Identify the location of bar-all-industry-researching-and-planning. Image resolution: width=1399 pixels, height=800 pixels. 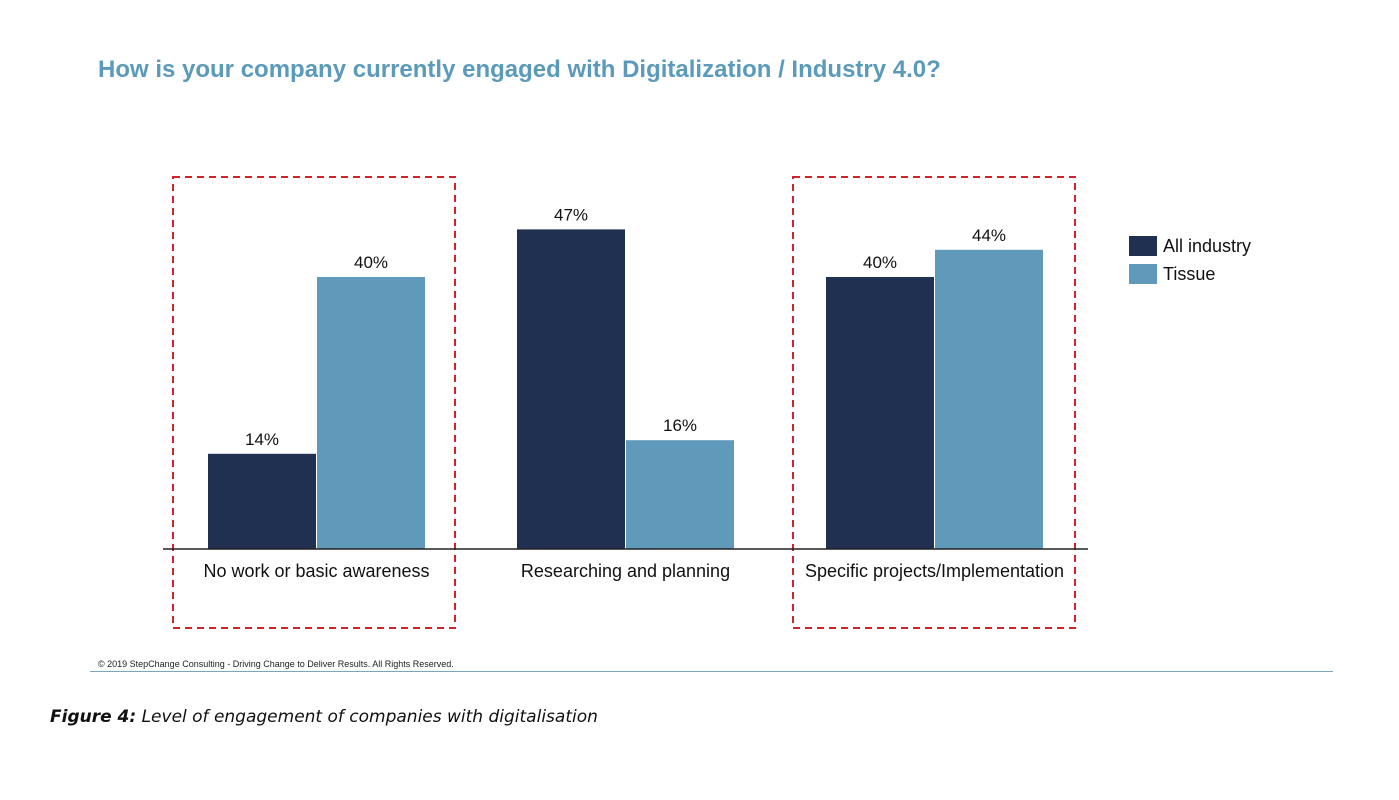
(571, 389).